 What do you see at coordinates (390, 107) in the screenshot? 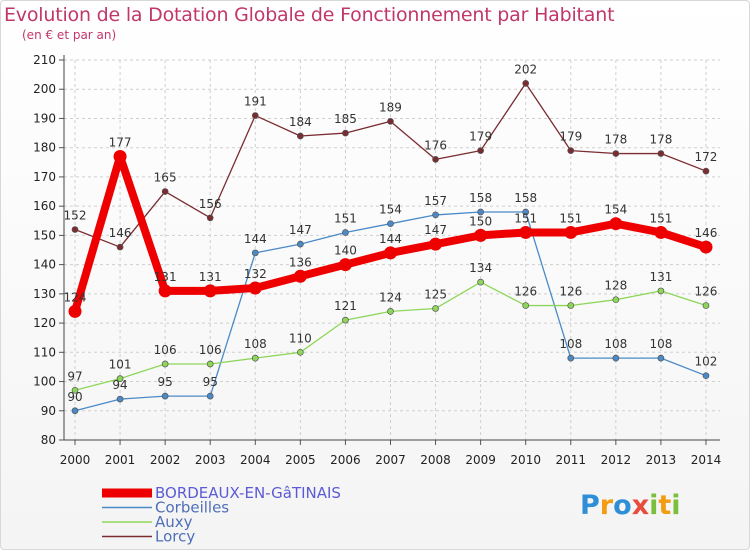
I see `data-label: 189` at bounding box center [390, 107].